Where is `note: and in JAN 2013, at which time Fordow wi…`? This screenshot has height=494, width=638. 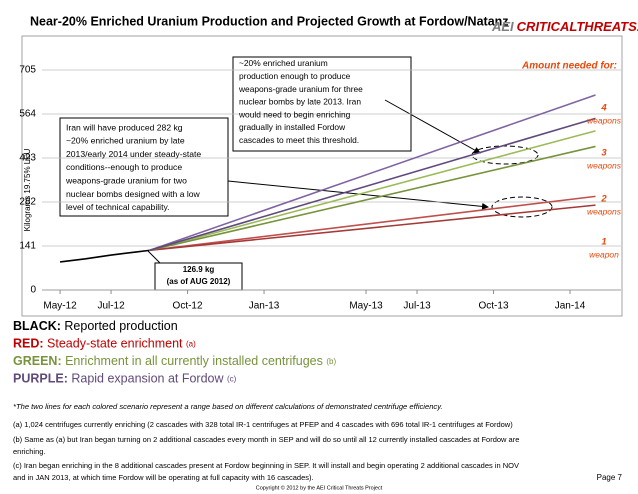 note: and in JAN 2013, at which time Fordow wi… is located at coordinates (163, 477).